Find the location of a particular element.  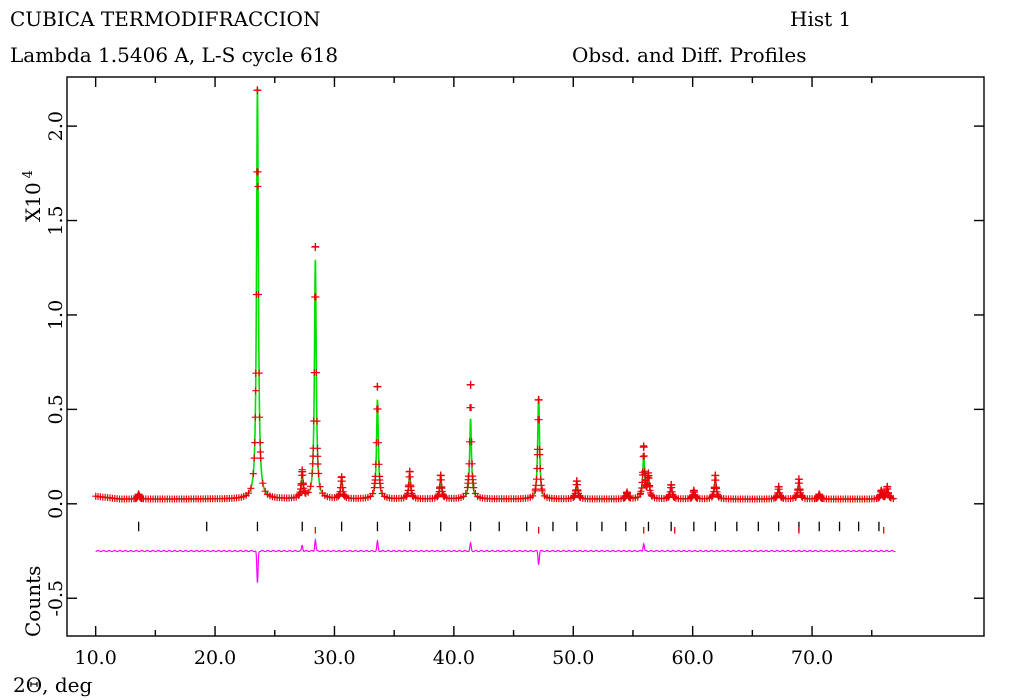

difference-line is located at coordinates (495, 560).